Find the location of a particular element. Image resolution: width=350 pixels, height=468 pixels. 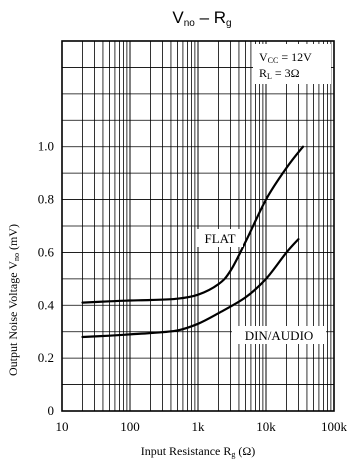

series-label-flat: FLAT is located at coordinates (219, 238).